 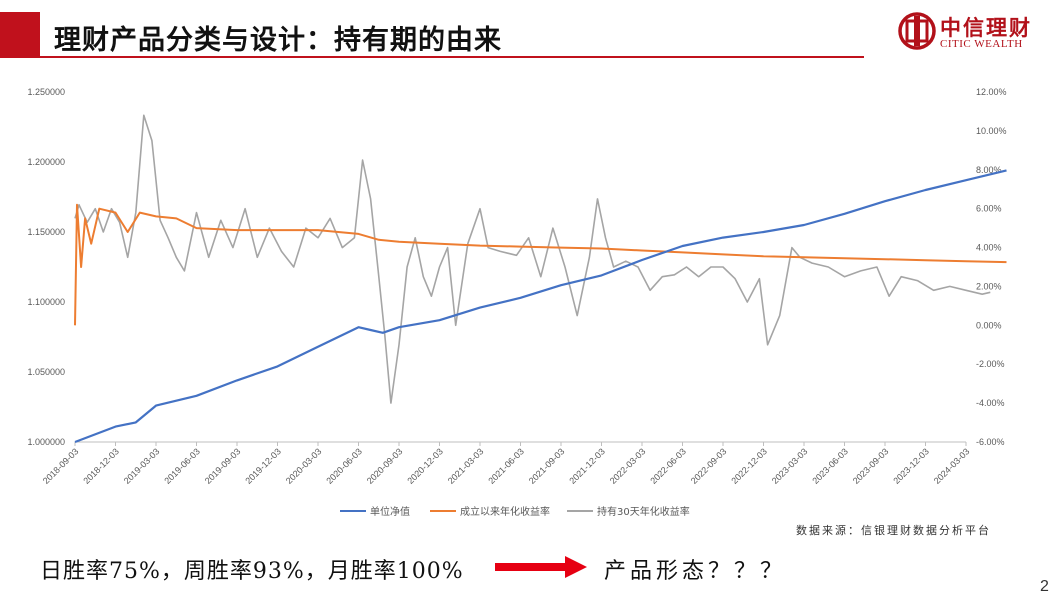 I want to click on win-rate-summary: 日胜率75%，周胜率93%，月胜率100%, so click(x=252, y=571).